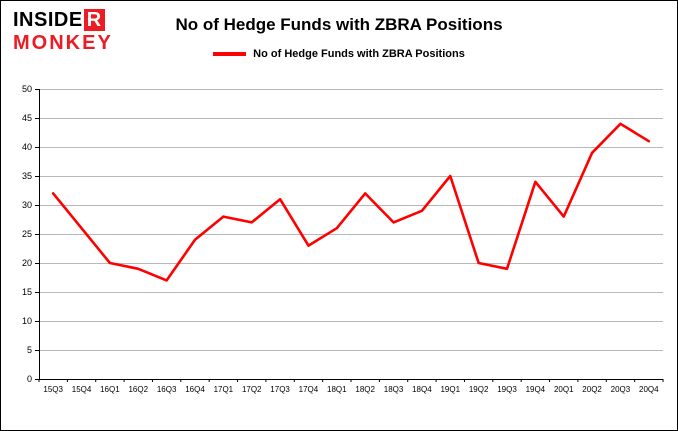 The image size is (678, 431). I want to click on x-tick-label: 15Q4, so click(82, 389).